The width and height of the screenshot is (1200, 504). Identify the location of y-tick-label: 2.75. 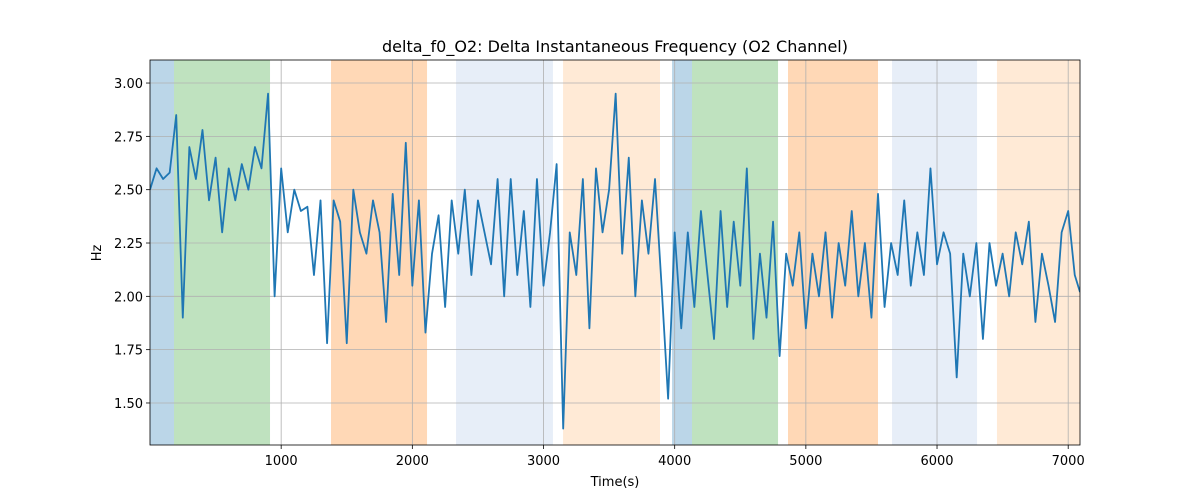
(128, 137).